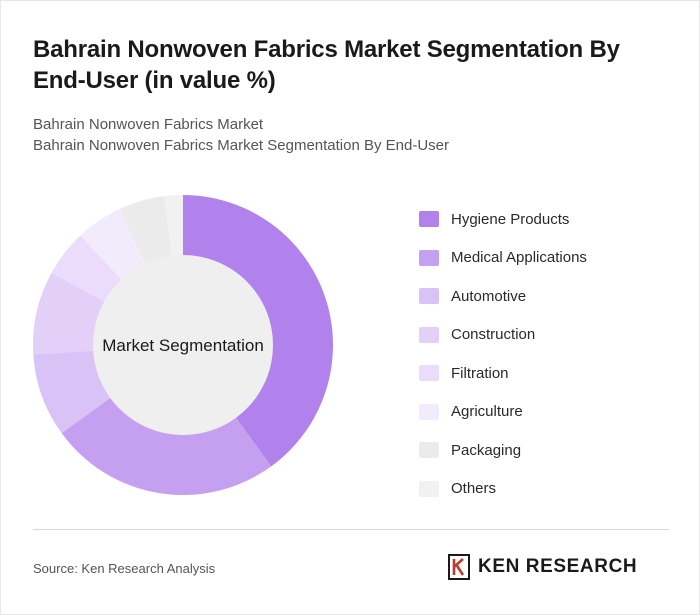 This screenshot has width=700, height=615. I want to click on legend-item: Agriculture, so click(503, 412).